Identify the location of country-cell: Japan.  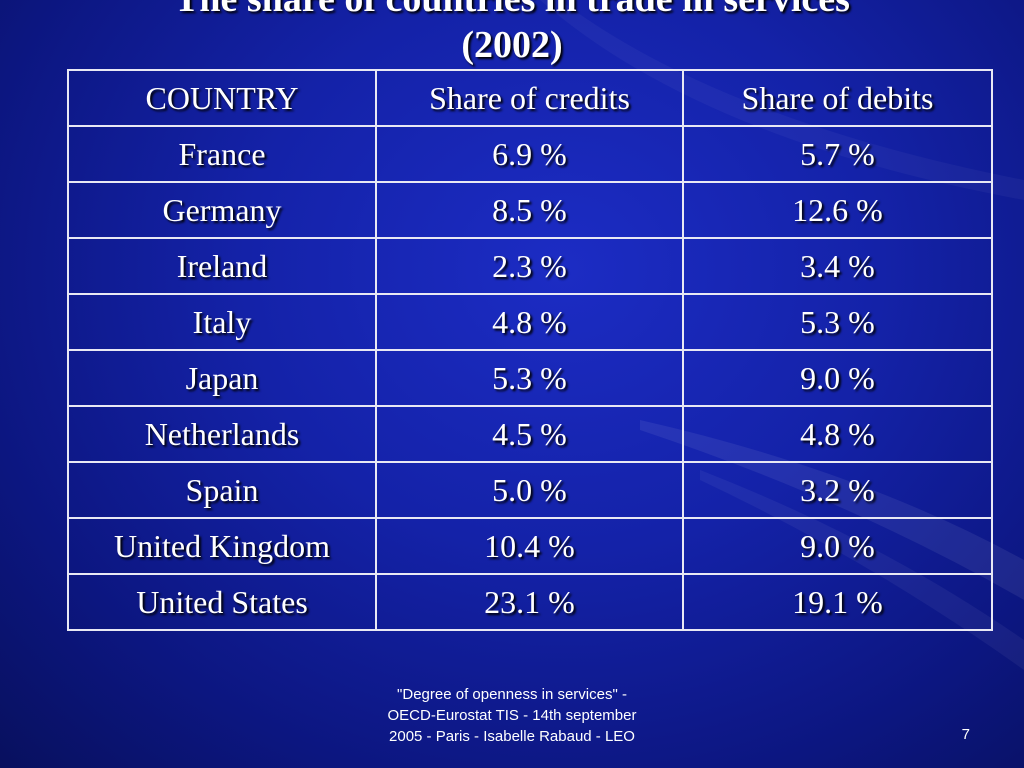
(222, 378).